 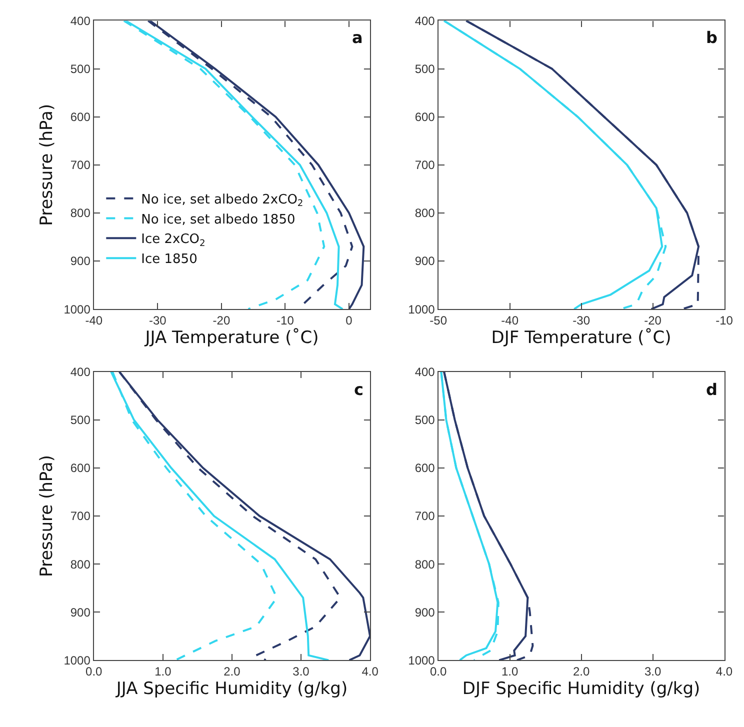 I want to click on annotation: a, so click(x=357, y=37).